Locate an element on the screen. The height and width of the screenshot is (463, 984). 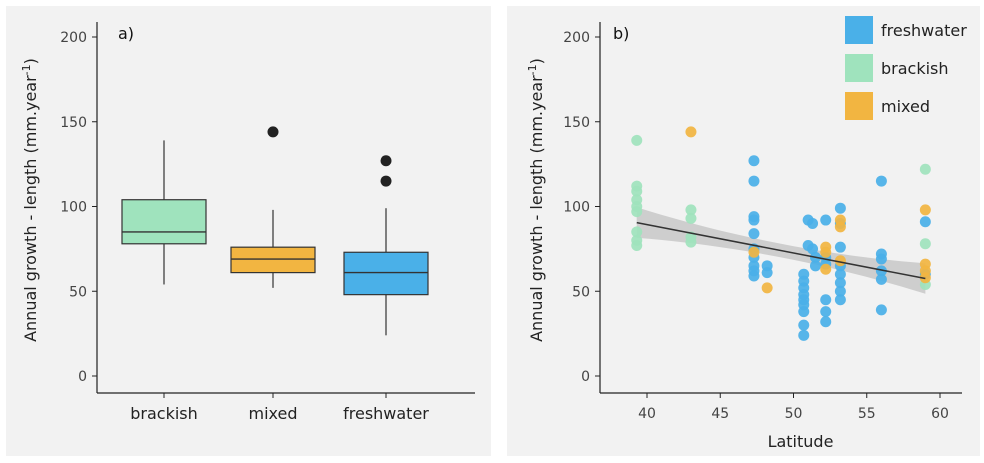
series-brackish is located at coordinates (781, 212).